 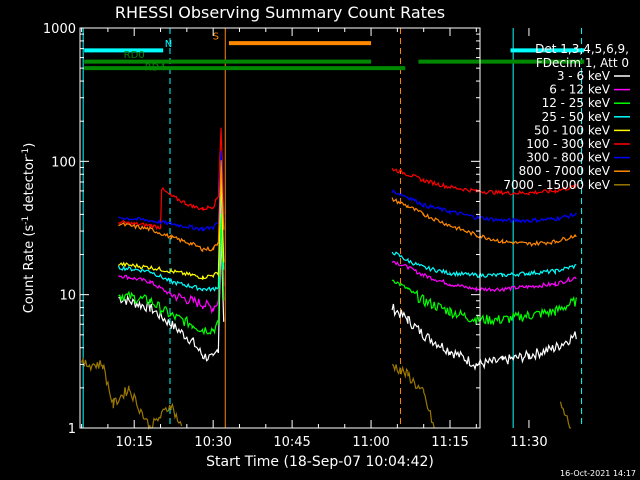 What do you see at coordinates (572, 130) in the screenshot?
I see `legend-label-4: 50 - 100 keV` at bounding box center [572, 130].